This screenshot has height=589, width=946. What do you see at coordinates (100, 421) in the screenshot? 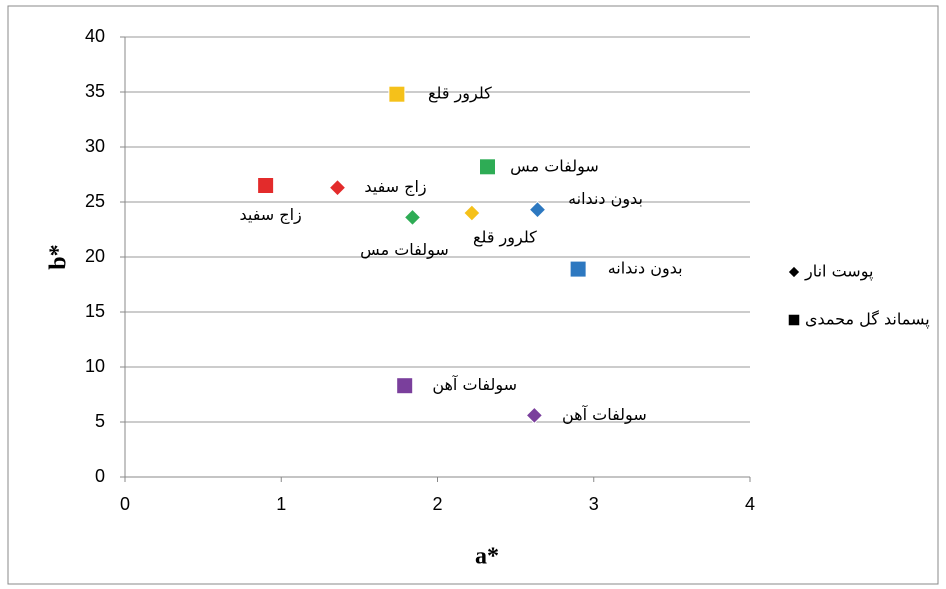
I see `y-tick-label: 5` at bounding box center [100, 421].